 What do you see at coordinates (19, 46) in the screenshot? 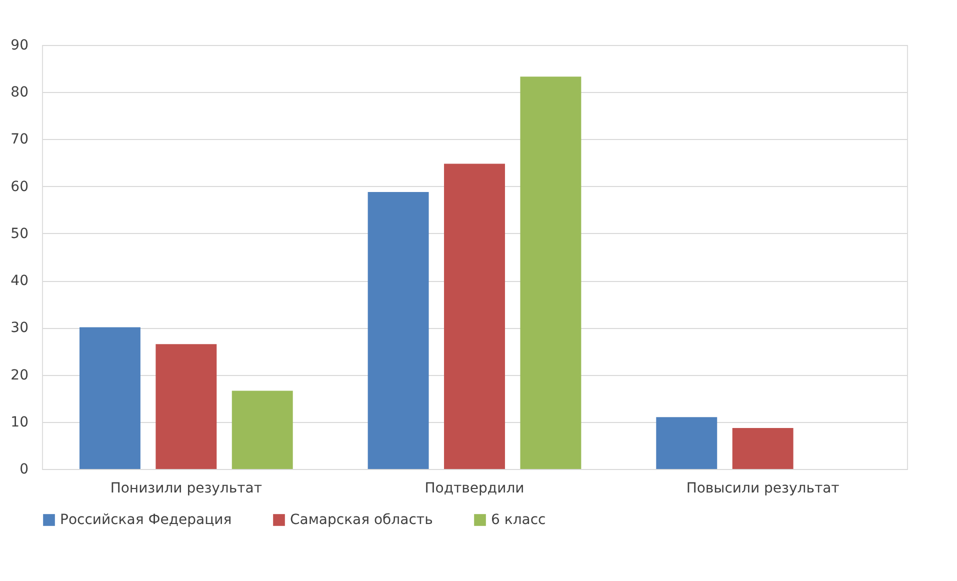
I see `y-tick-label: 90` at bounding box center [19, 46].